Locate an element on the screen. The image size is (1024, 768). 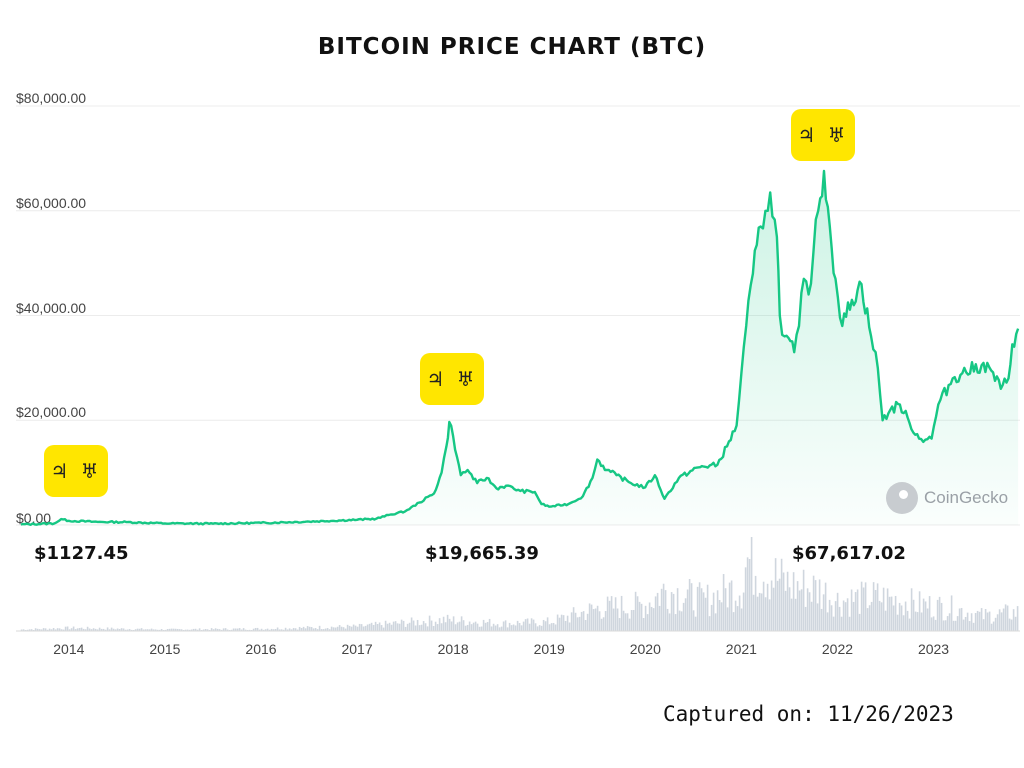
x-tick-label: 2014 is located at coordinates (69, 649).